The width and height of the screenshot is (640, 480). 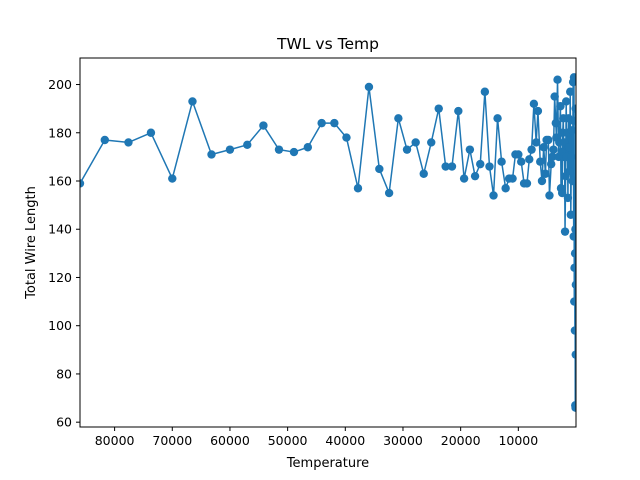 What do you see at coordinates (172, 440) in the screenshot?
I see `x-tick-label: 70000` at bounding box center [172, 440].